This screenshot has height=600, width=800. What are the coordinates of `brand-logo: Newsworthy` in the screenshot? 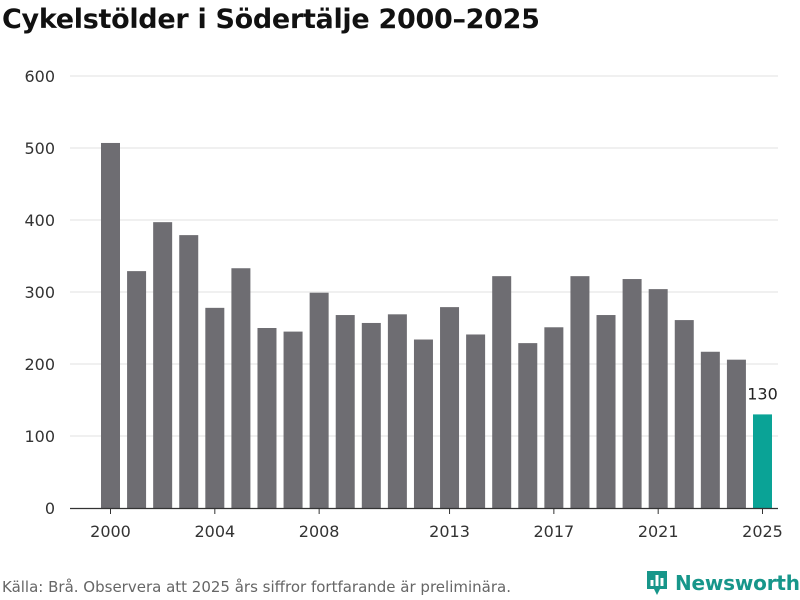 It's located at (722, 583).